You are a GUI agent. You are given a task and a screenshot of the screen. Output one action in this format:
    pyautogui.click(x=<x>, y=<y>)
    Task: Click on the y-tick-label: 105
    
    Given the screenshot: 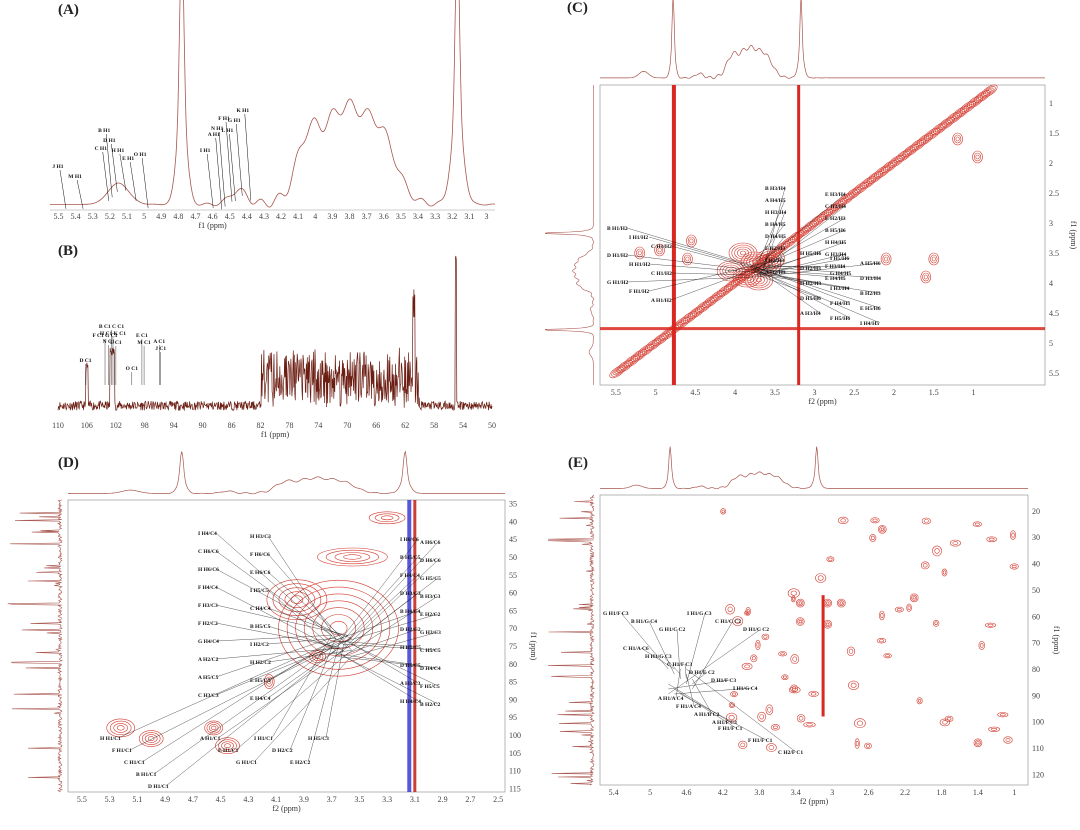 What is the action you would take?
    pyautogui.click(x=515, y=753)
    